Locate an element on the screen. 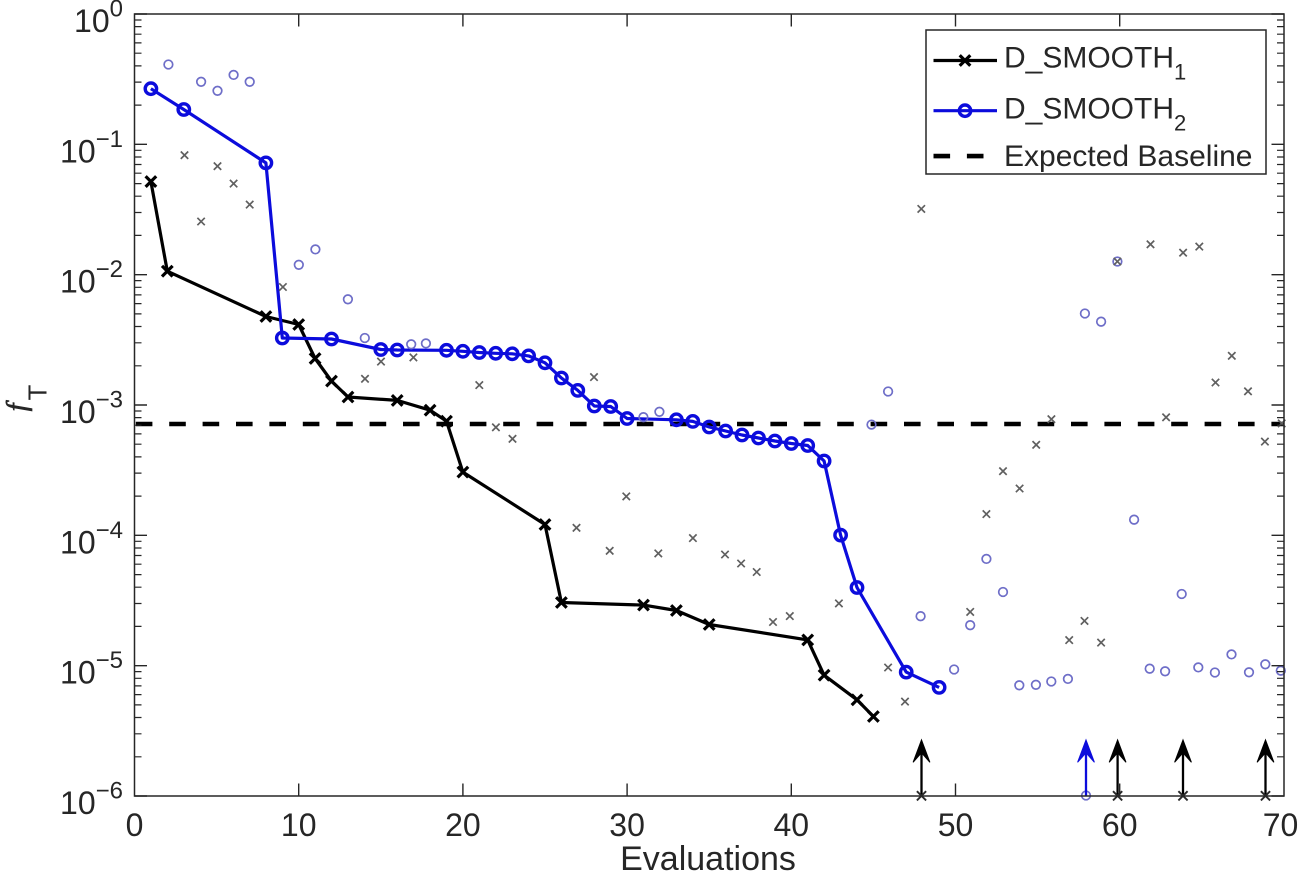  svg-text: 60 is located at coordinates (1120, 825).